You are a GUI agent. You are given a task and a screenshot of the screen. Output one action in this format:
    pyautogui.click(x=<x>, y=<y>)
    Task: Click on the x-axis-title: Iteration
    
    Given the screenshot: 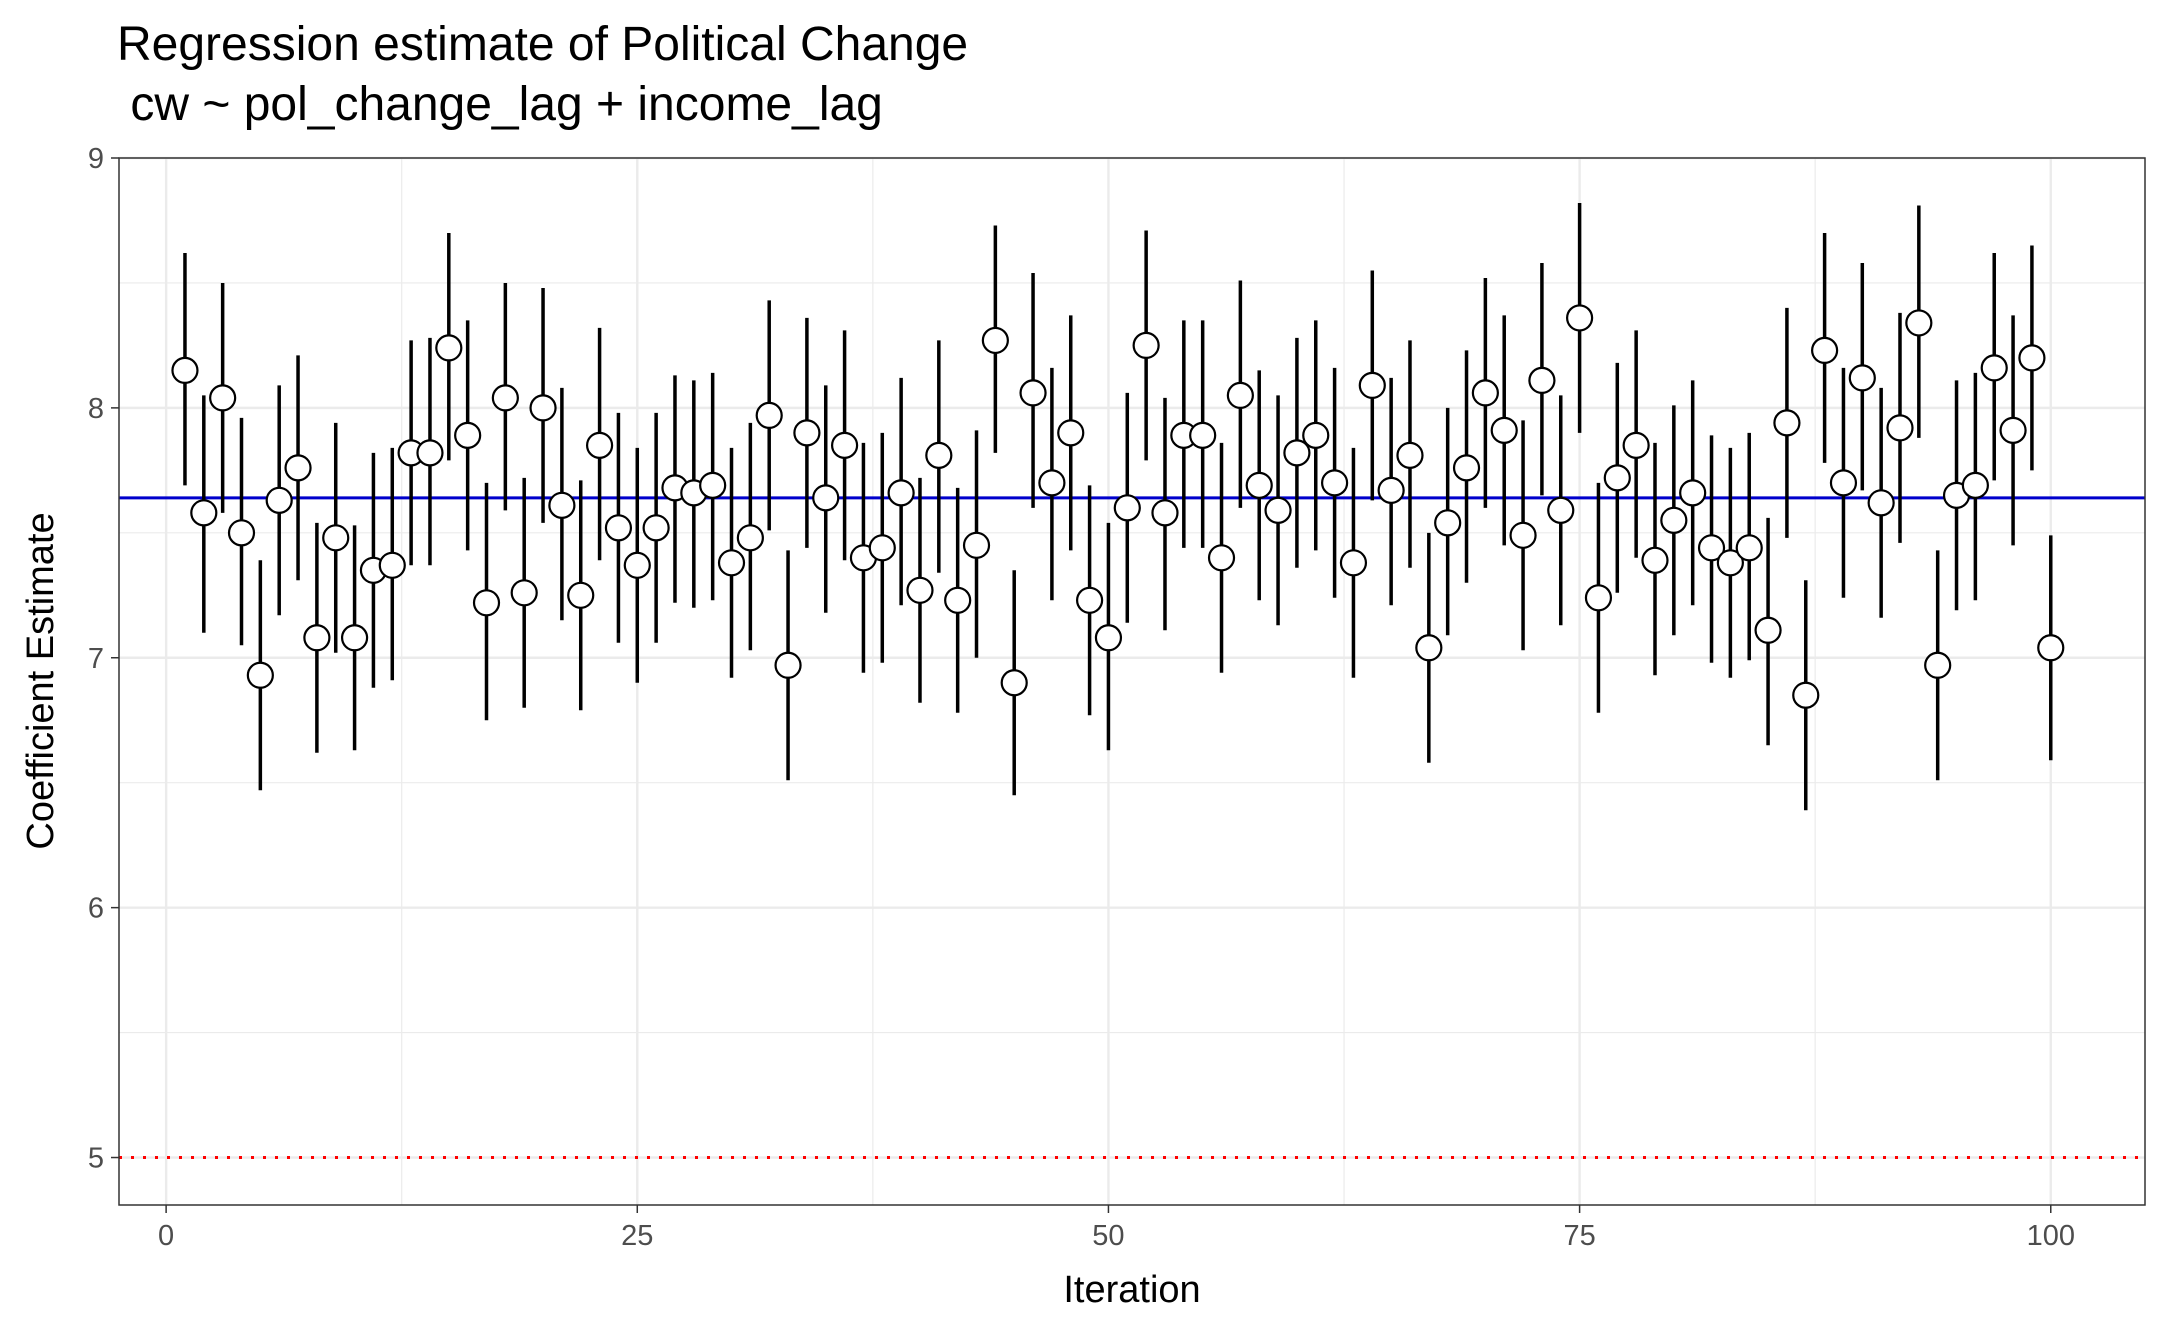 What is the action you would take?
    pyautogui.click(x=1131, y=1290)
    